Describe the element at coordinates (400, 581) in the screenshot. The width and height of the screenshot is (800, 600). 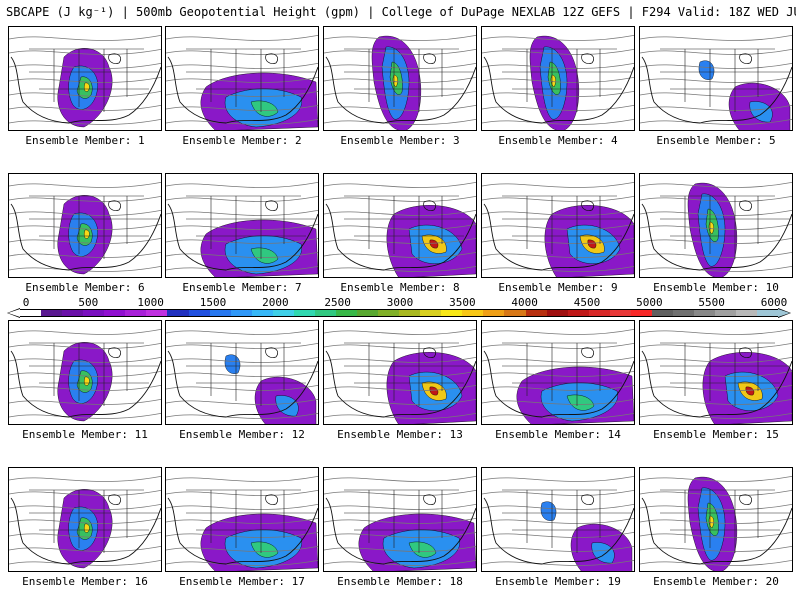
I see `ensemble-member-label: Ensemble Member: 18` at that location.